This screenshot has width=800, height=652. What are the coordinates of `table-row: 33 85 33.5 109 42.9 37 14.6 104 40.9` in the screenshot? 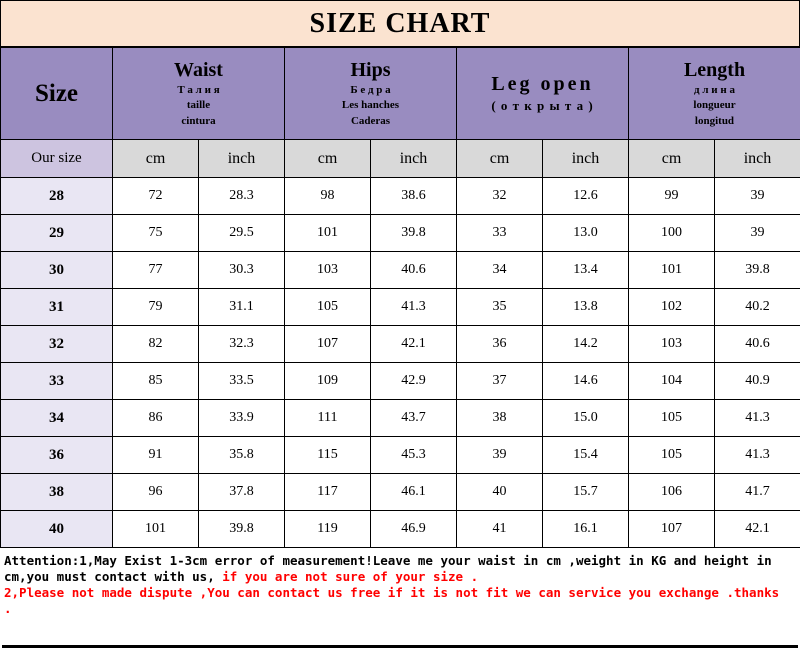 It's located at (400, 381).